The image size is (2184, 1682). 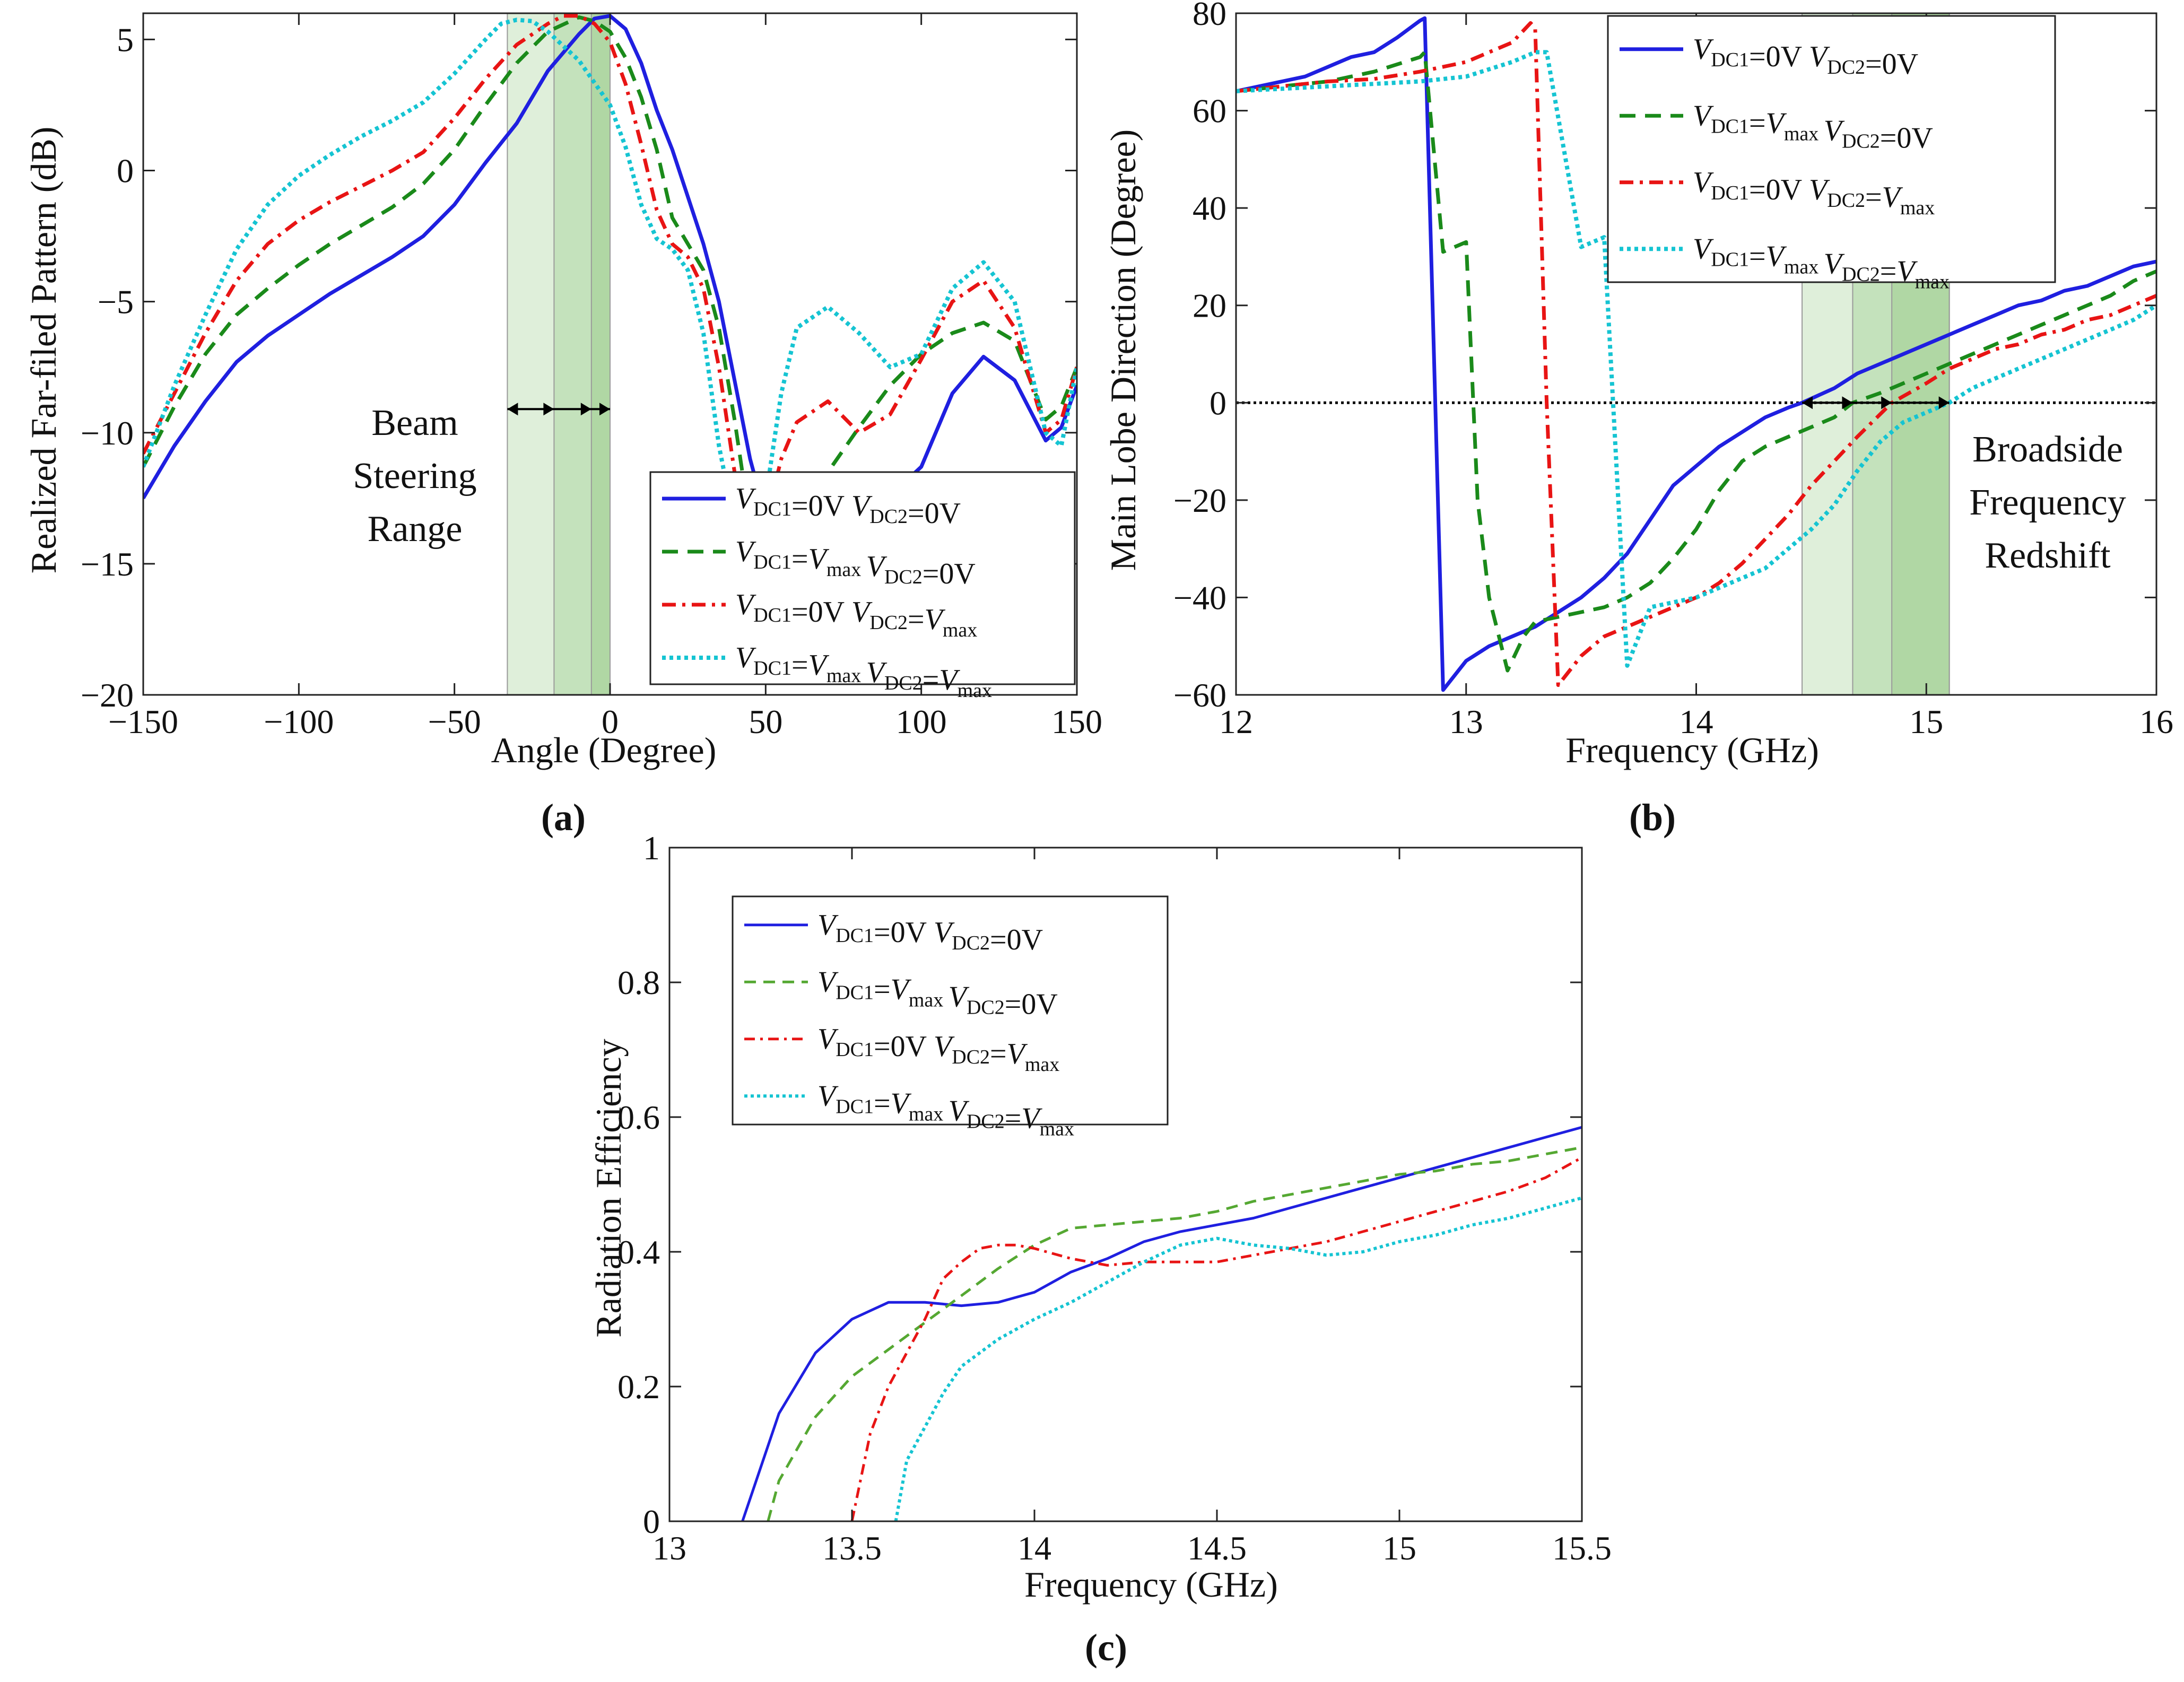 What do you see at coordinates (1238, 1358) in the screenshot?
I see `series-line-c-smm` at bounding box center [1238, 1358].